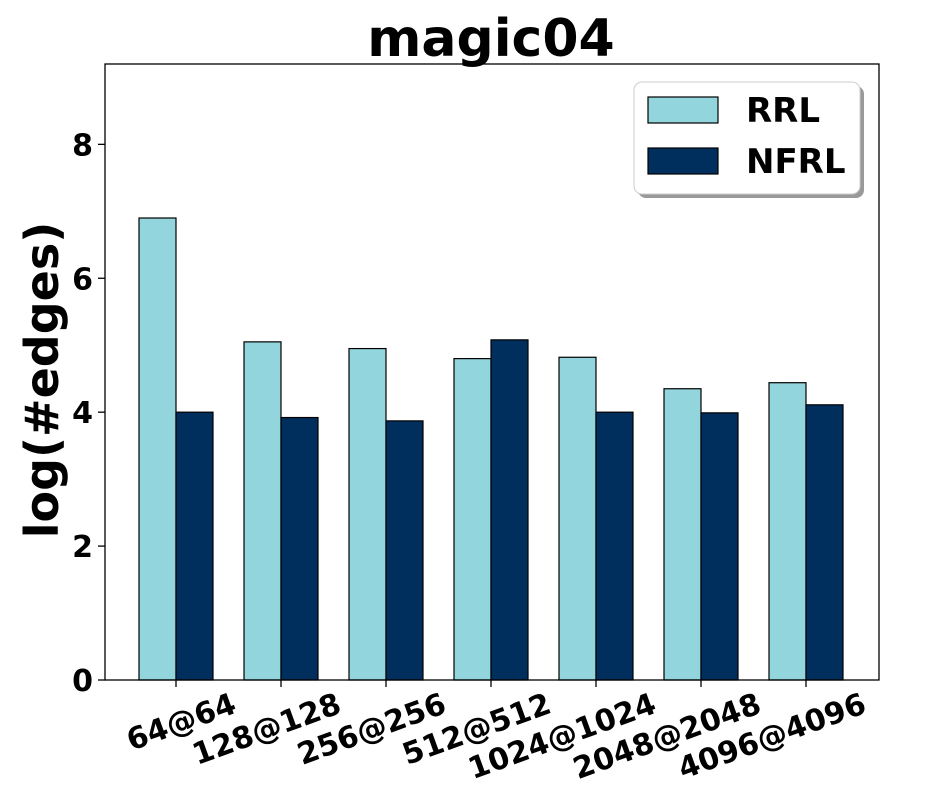 This screenshot has height=809, width=929. What do you see at coordinates (82, 547) in the screenshot?
I see `y-tick-label: 2` at bounding box center [82, 547].